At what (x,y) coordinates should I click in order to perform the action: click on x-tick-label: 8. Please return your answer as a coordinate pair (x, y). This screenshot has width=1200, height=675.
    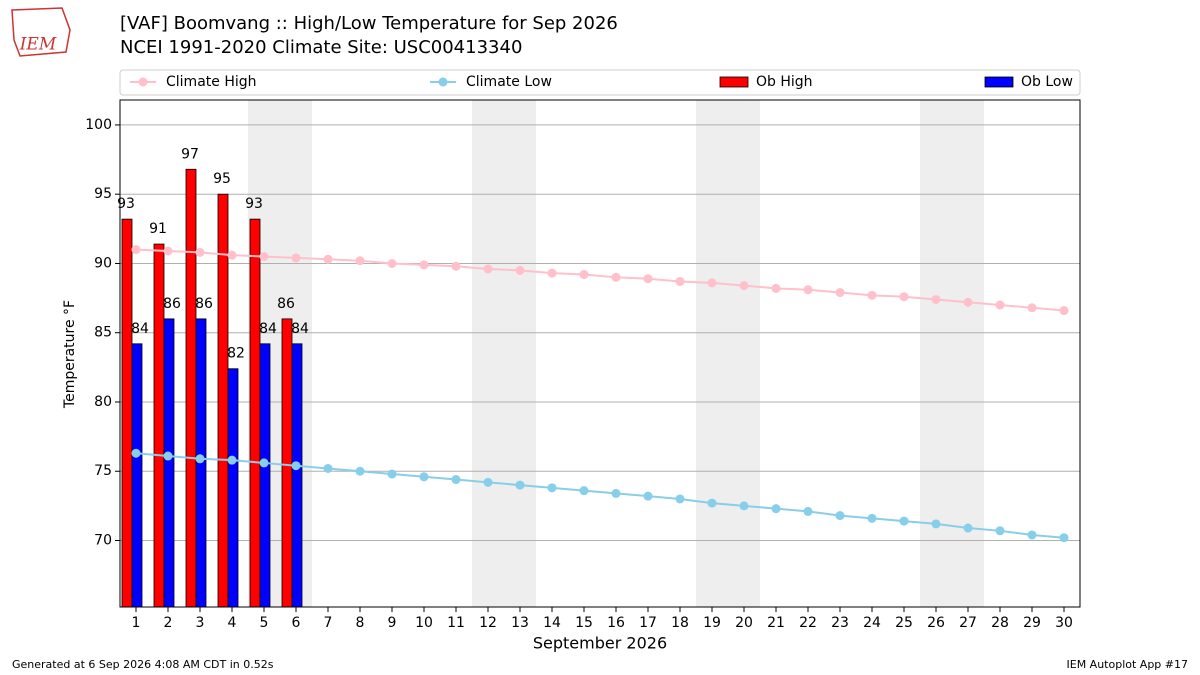
    Looking at the image, I should click on (360, 623).